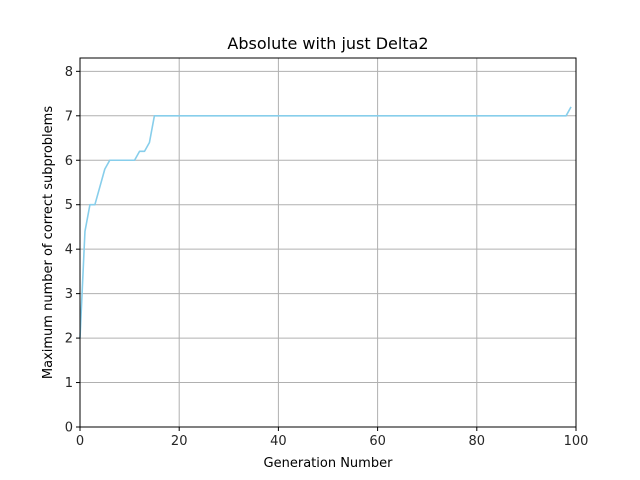 The width and height of the screenshot is (640, 480). What do you see at coordinates (329, 463) in the screenshot?
I see `x-axis-label: Generation Number` at bounding box center [329, 463].